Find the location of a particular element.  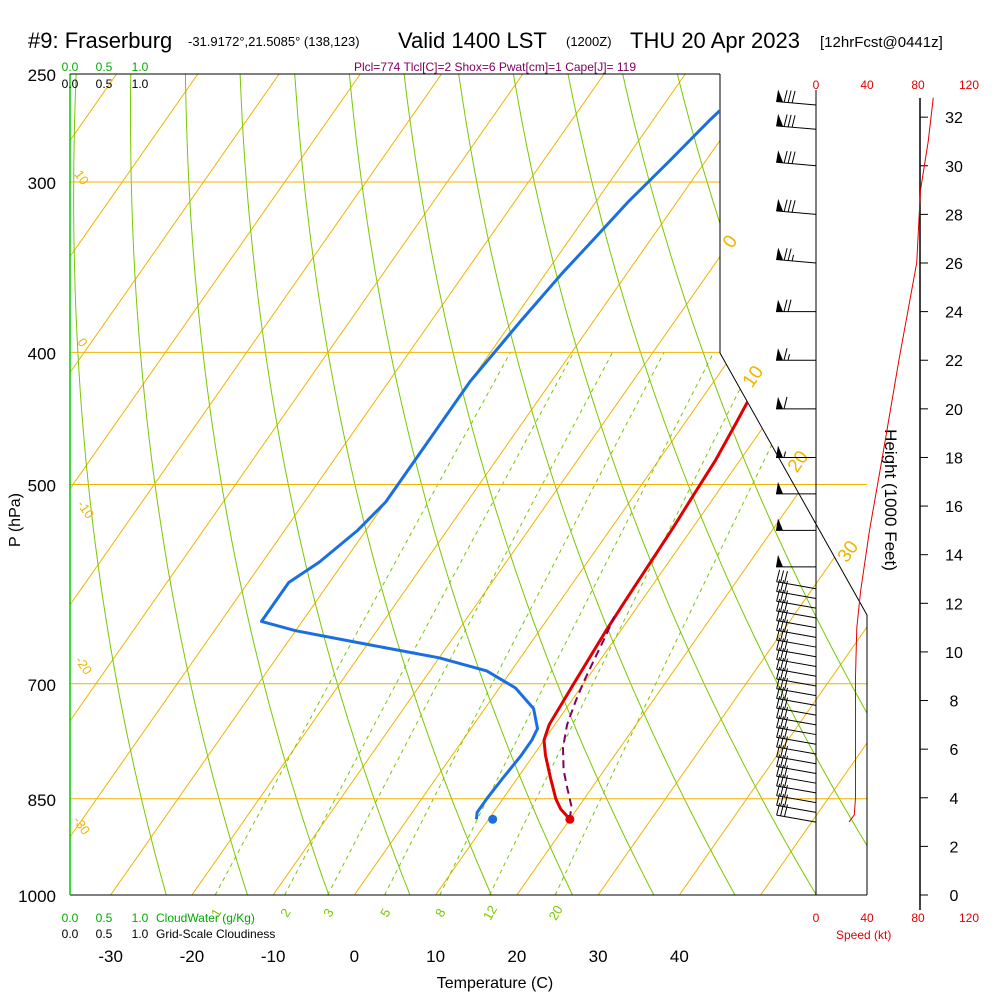

cloudiness-tick-top: 0.5 is located at coordinates (104, 84).